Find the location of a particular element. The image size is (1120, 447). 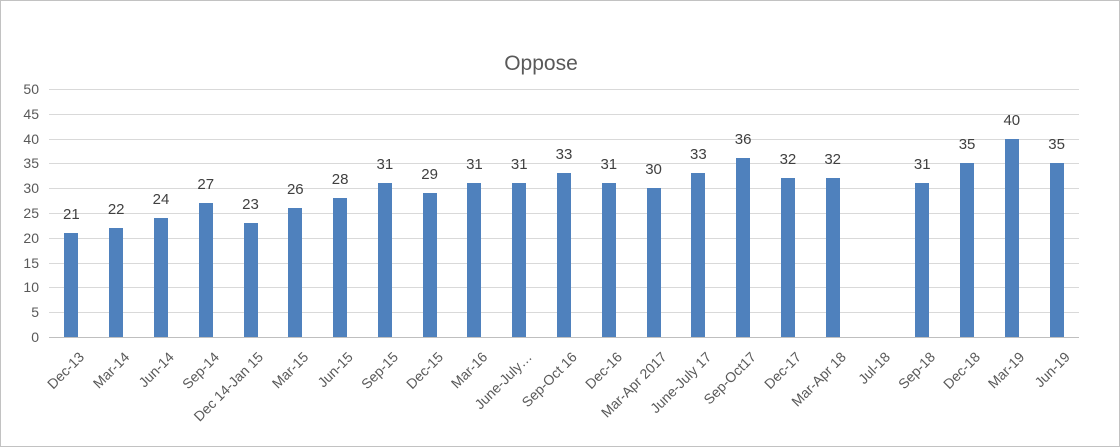

y-axis-tick-label: 50 is located at coordinates (31, 89).